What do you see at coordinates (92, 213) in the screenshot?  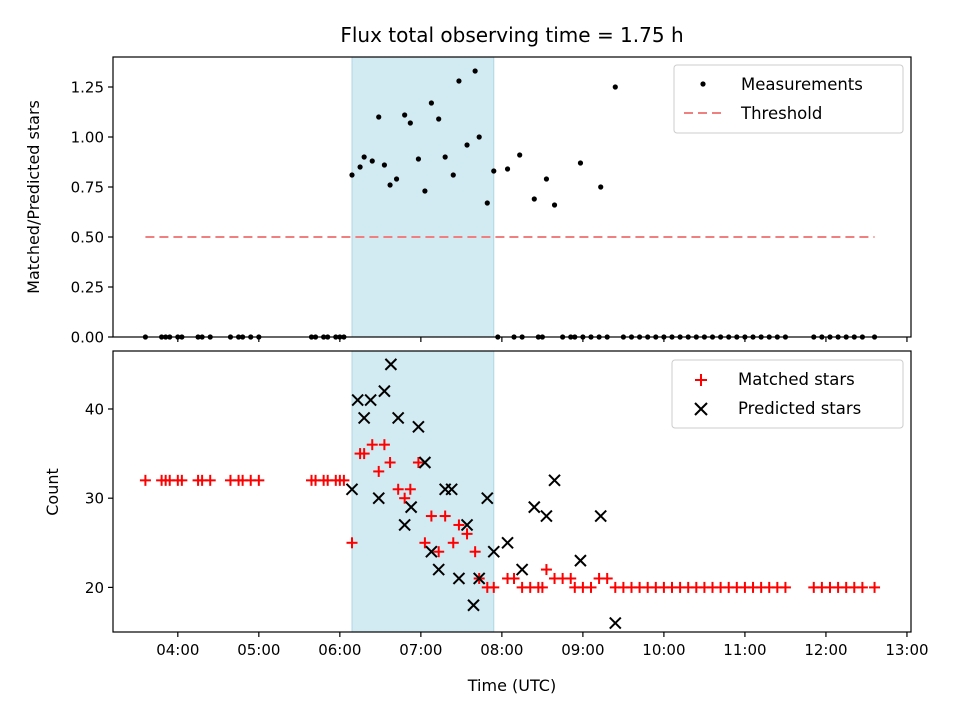 I see `top-y-ticks: 0.00 0.25 0.50 0.75 1.00 1.25` at bounding box center [92, 213].